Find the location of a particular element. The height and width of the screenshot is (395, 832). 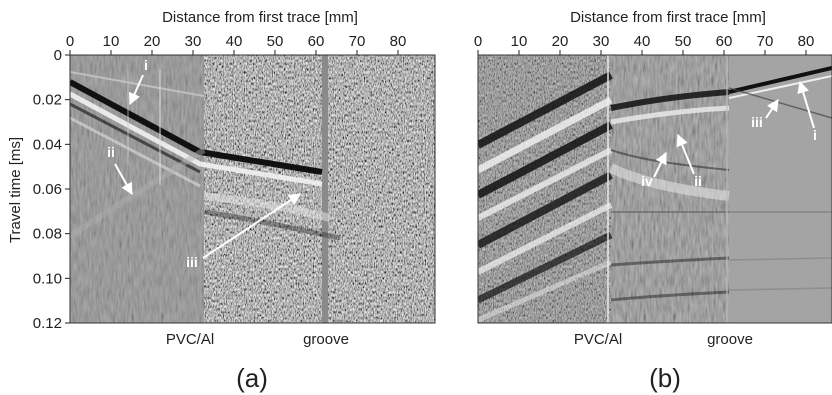

y-tick-label-6: 0.12 is located at coordinates (47, 323).